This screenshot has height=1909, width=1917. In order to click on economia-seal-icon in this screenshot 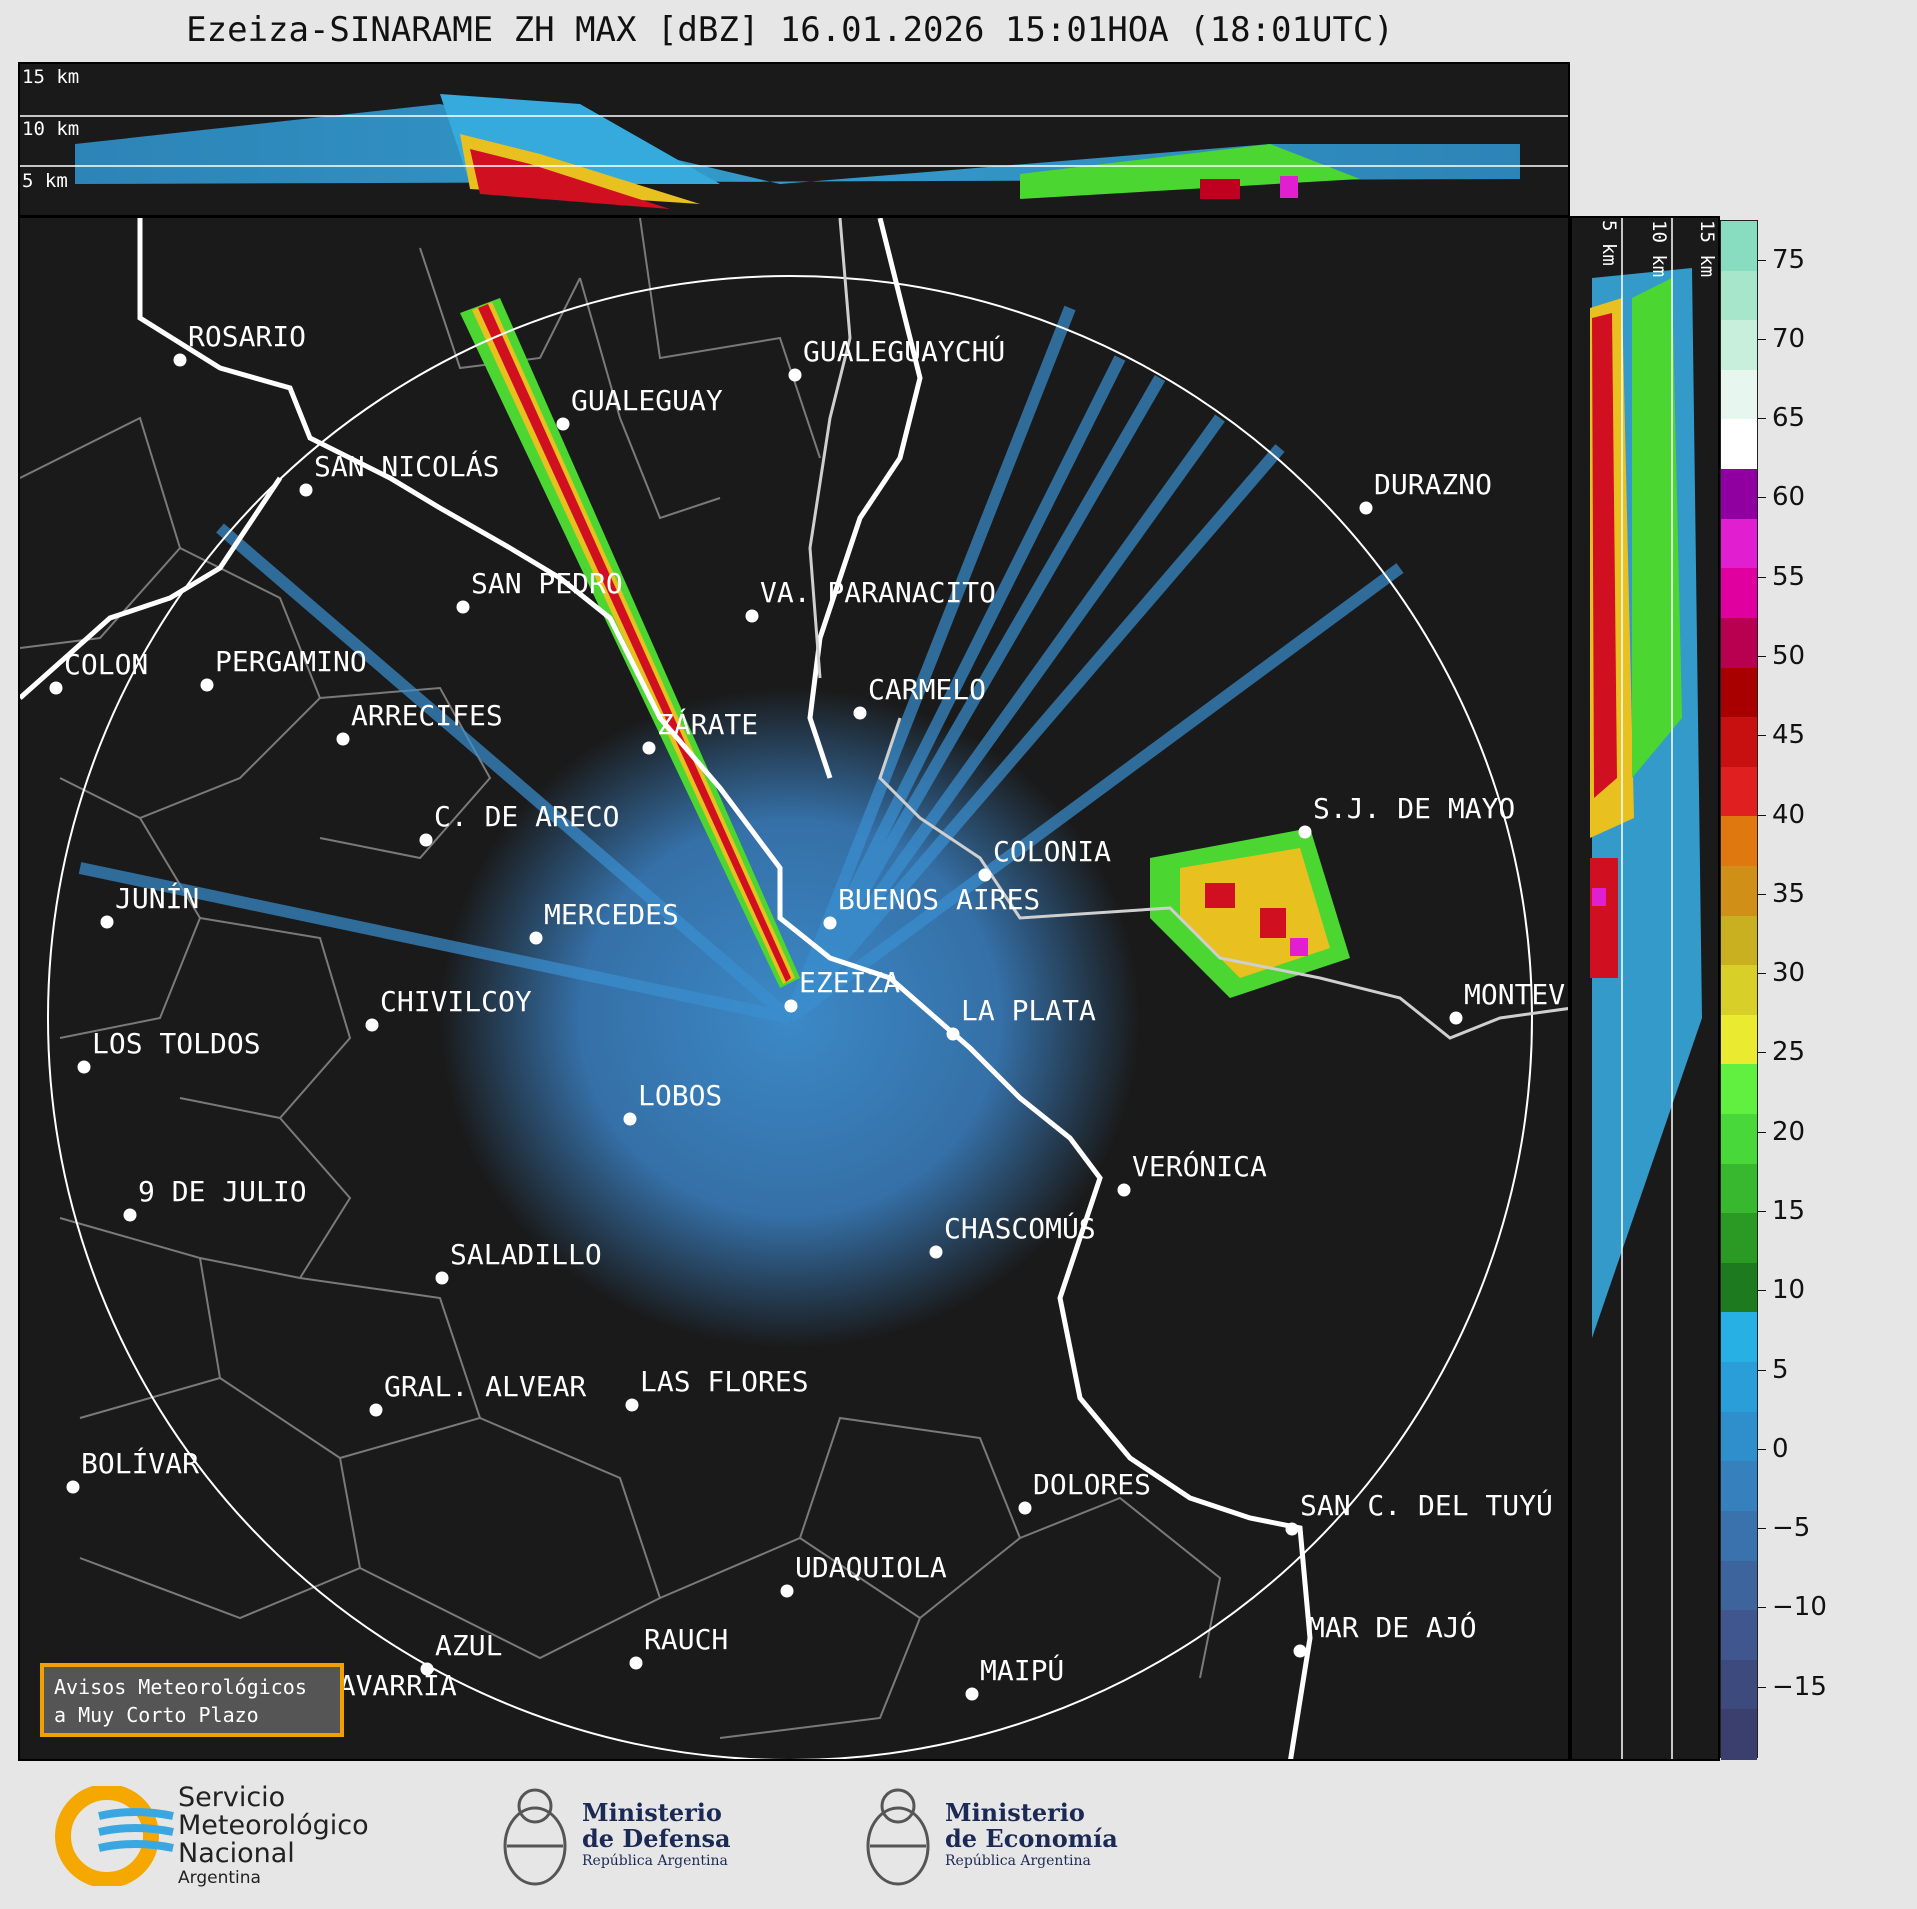, I will do `click(898, 1836)`.